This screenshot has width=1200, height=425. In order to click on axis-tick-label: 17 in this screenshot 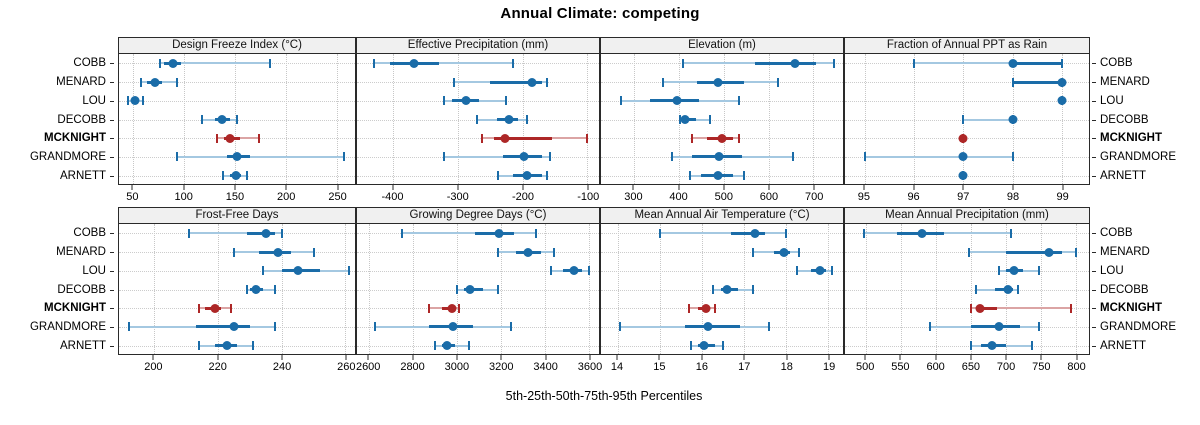, I will do `click(744, 367)`.